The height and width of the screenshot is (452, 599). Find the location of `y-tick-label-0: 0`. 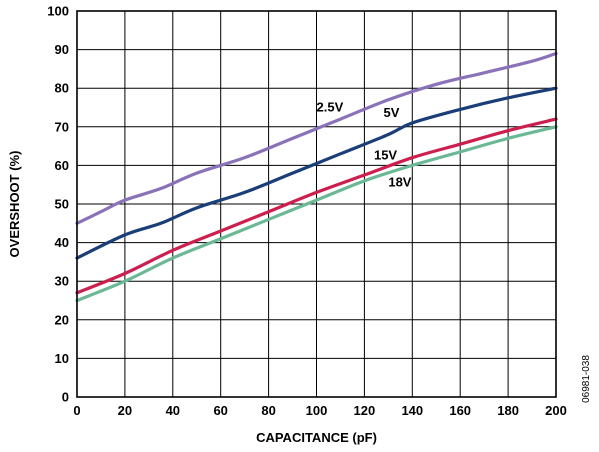

y-tick-label-0: 0 is located at coordinates (65, 397).